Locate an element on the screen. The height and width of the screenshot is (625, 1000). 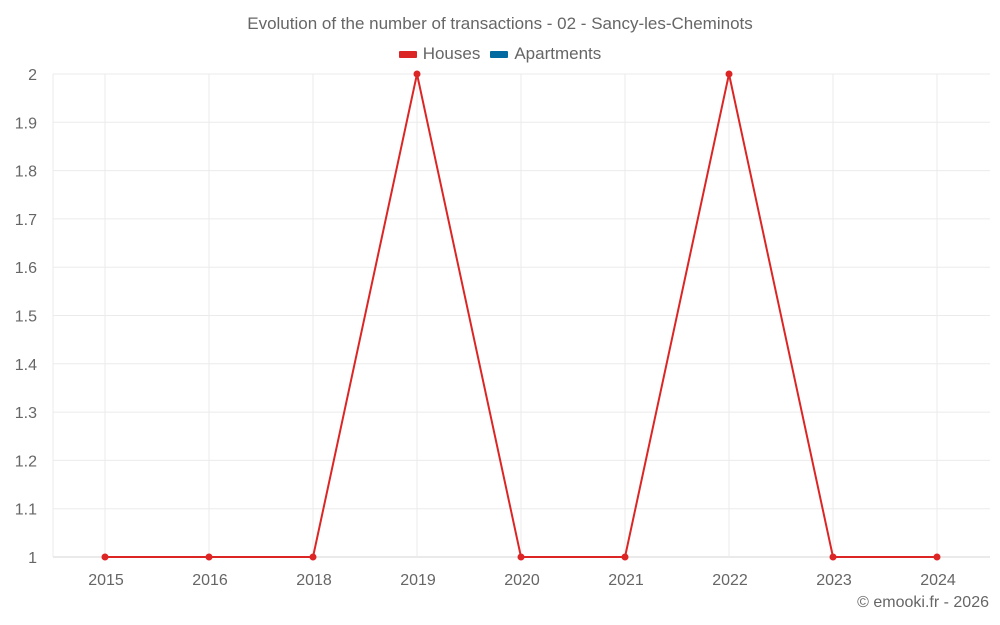
x-tick-label: 2024 is located at coordinates (938, 580).